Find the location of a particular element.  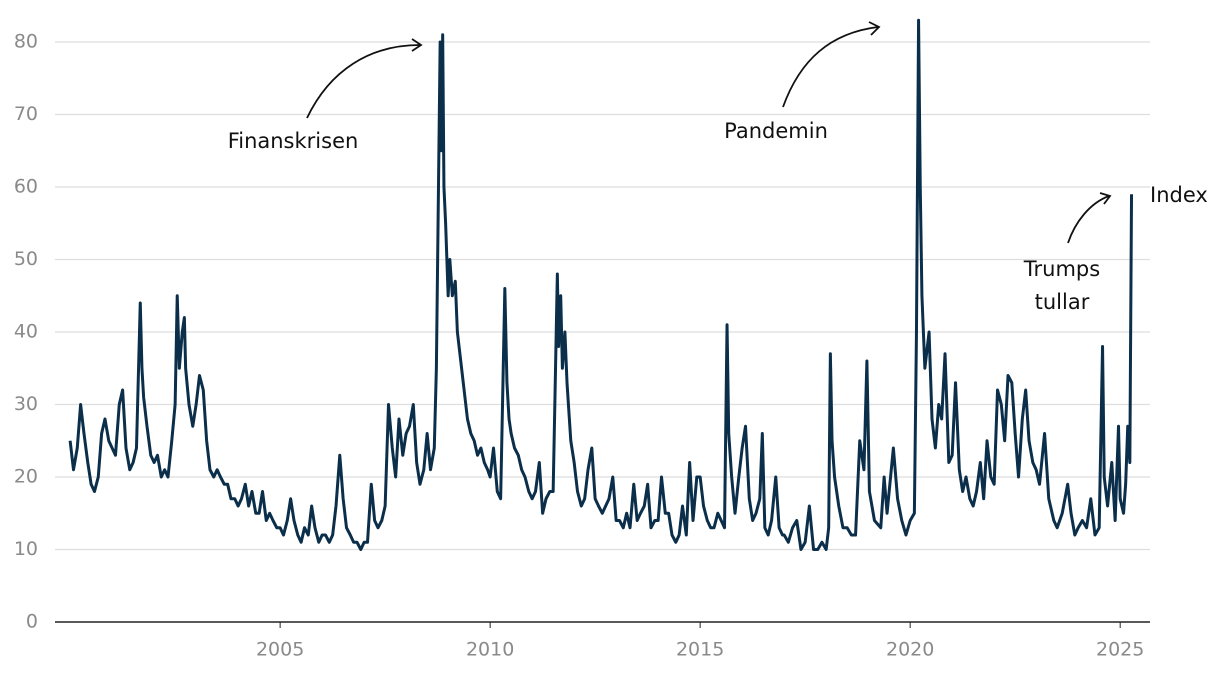

annotation: tullar is located at coordinates (1062, 302).